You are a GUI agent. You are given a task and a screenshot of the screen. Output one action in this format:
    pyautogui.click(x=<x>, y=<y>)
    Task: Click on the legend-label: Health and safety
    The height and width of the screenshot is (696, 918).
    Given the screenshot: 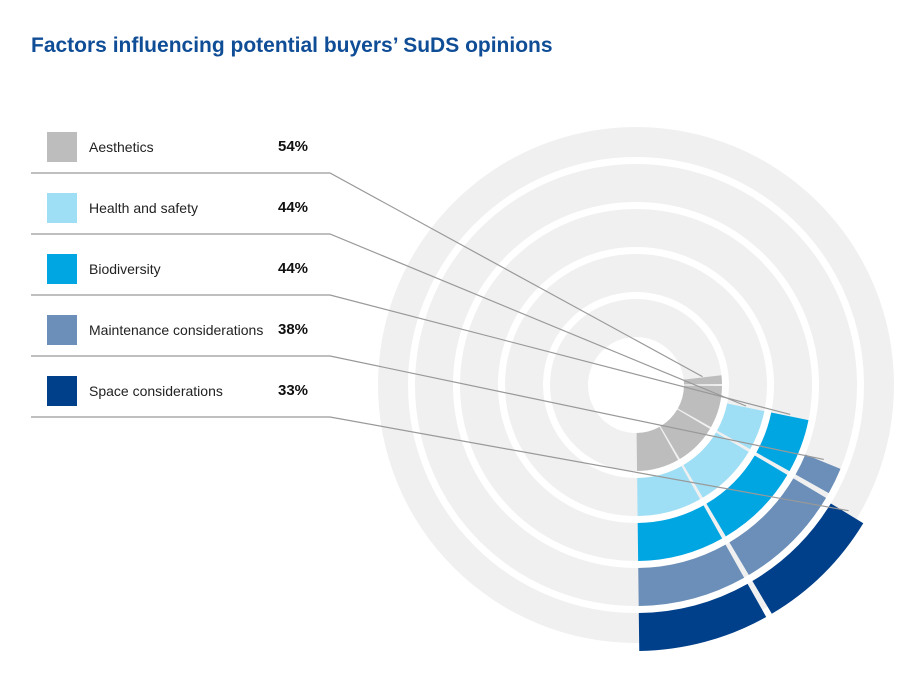 What is the action you would take?
    pyautogui.click(x=143, y=208)
    